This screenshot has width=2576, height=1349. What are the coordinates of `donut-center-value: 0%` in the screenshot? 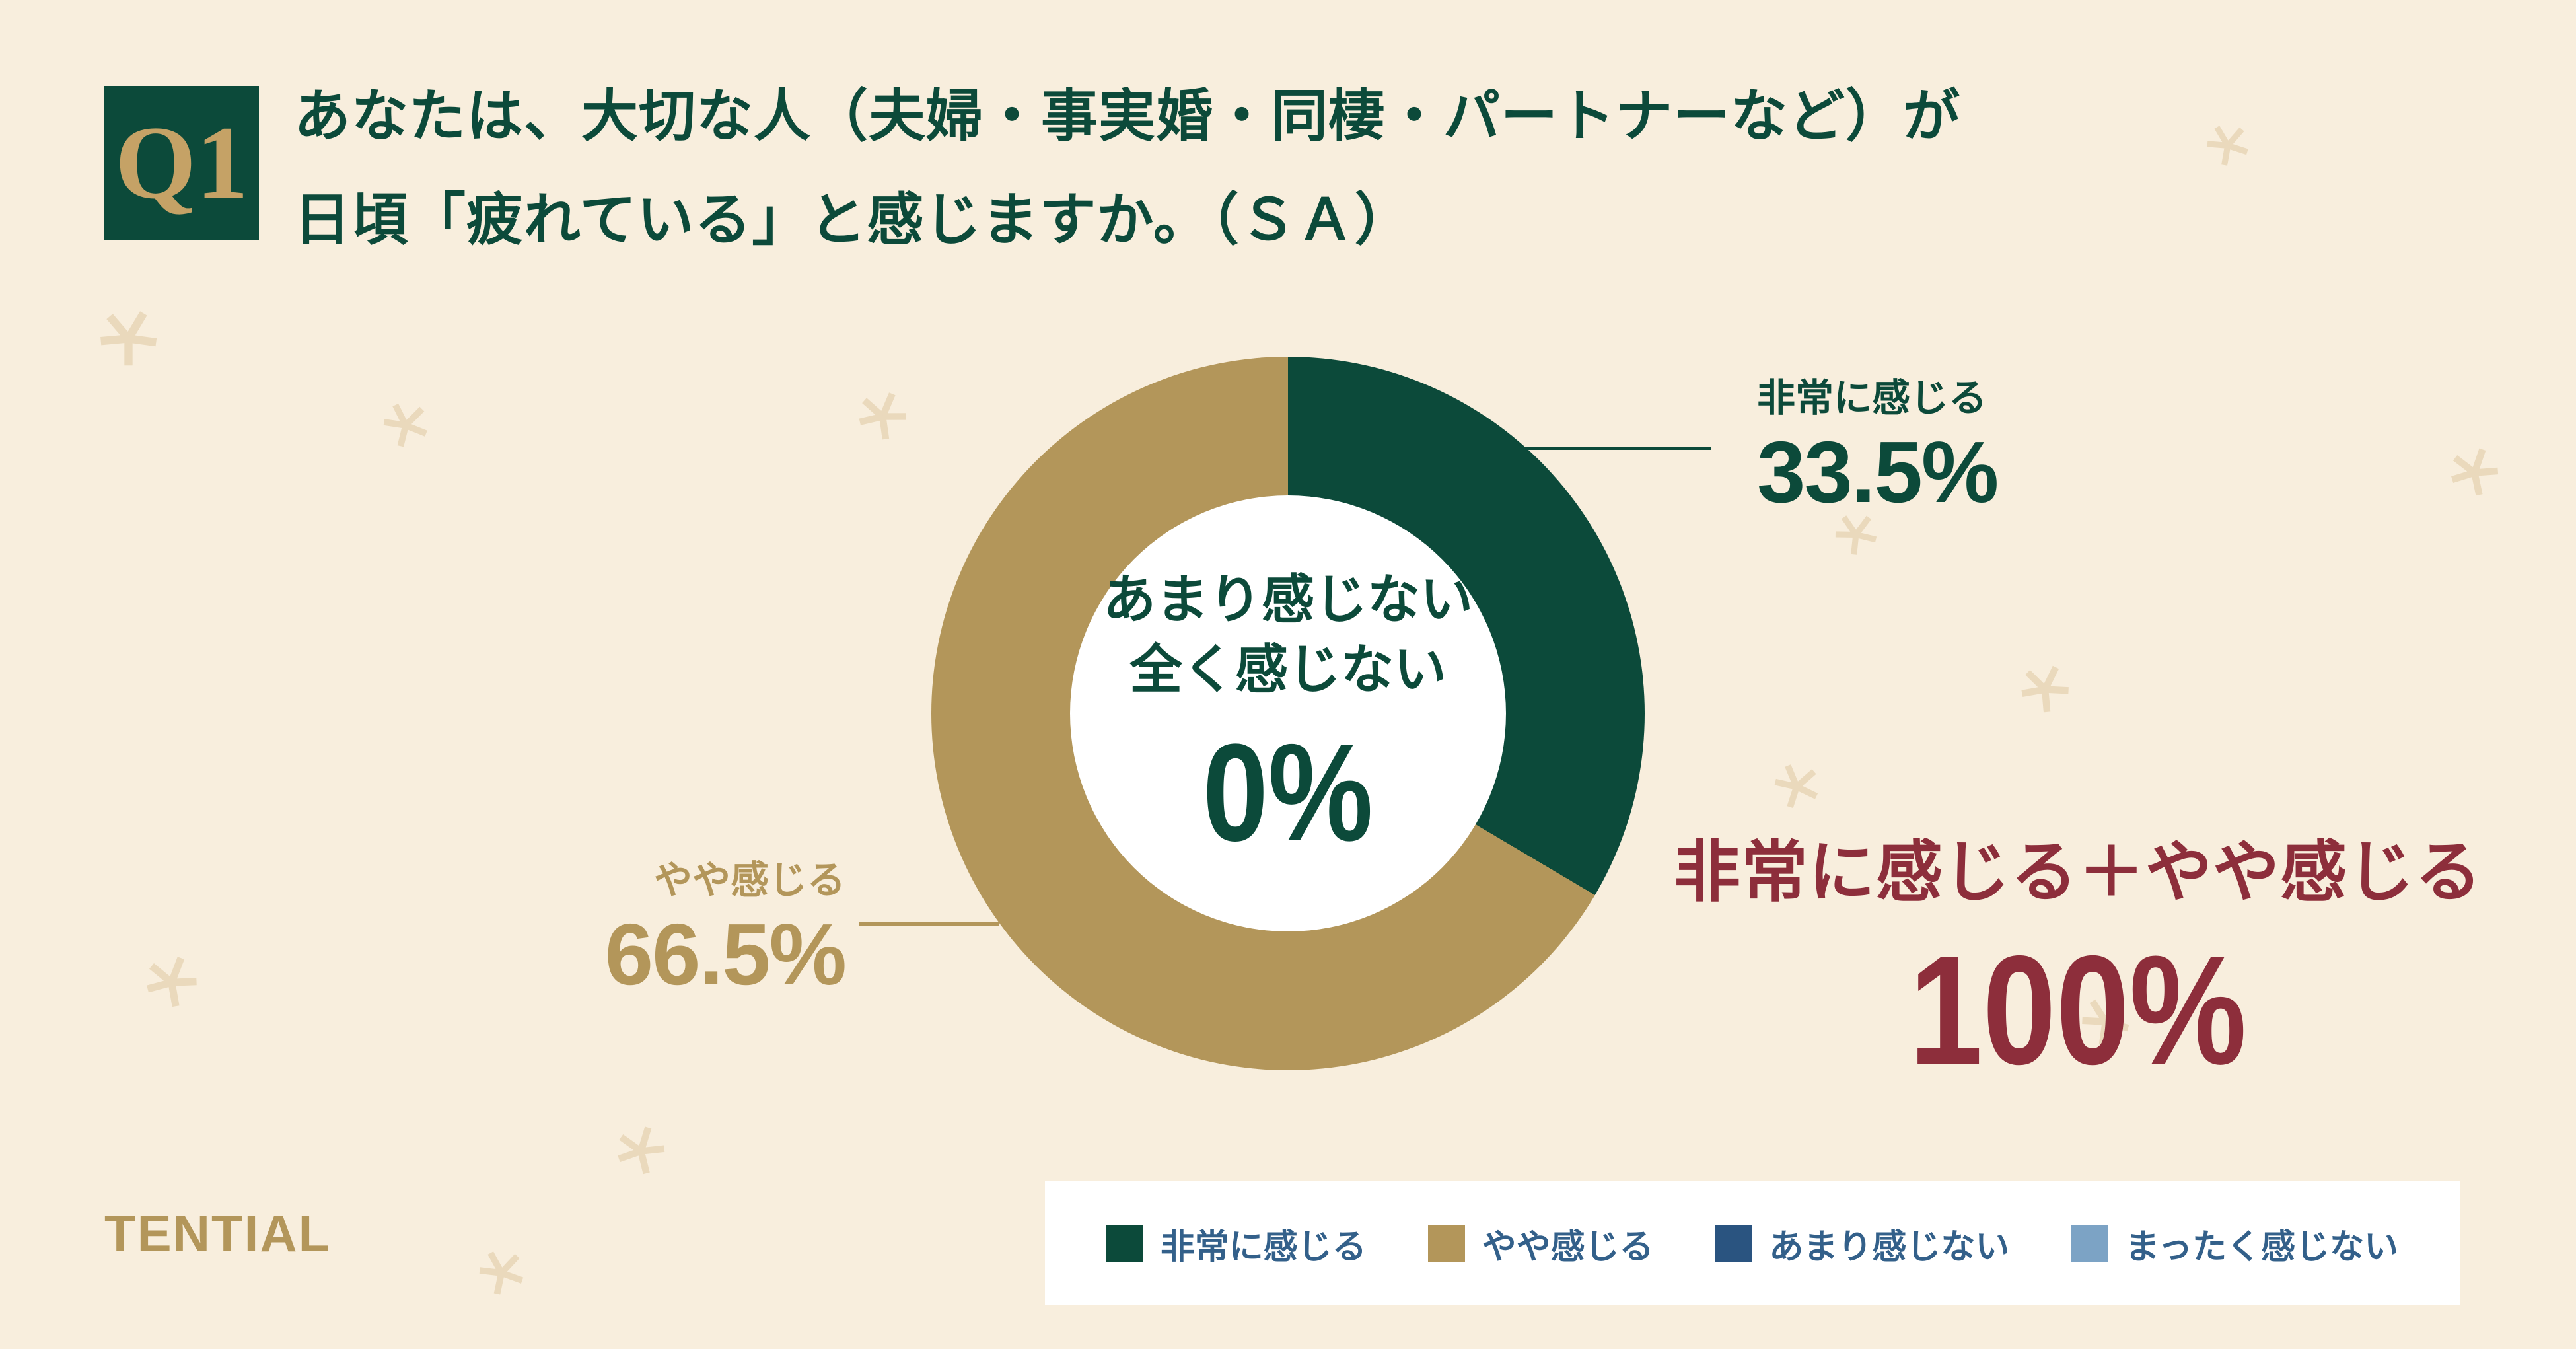 It's located at (1287, 792).